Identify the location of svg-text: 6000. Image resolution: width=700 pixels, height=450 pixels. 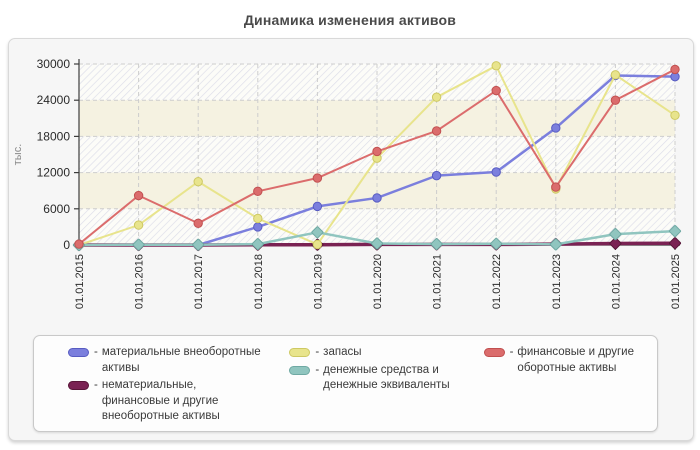
(56, 209).